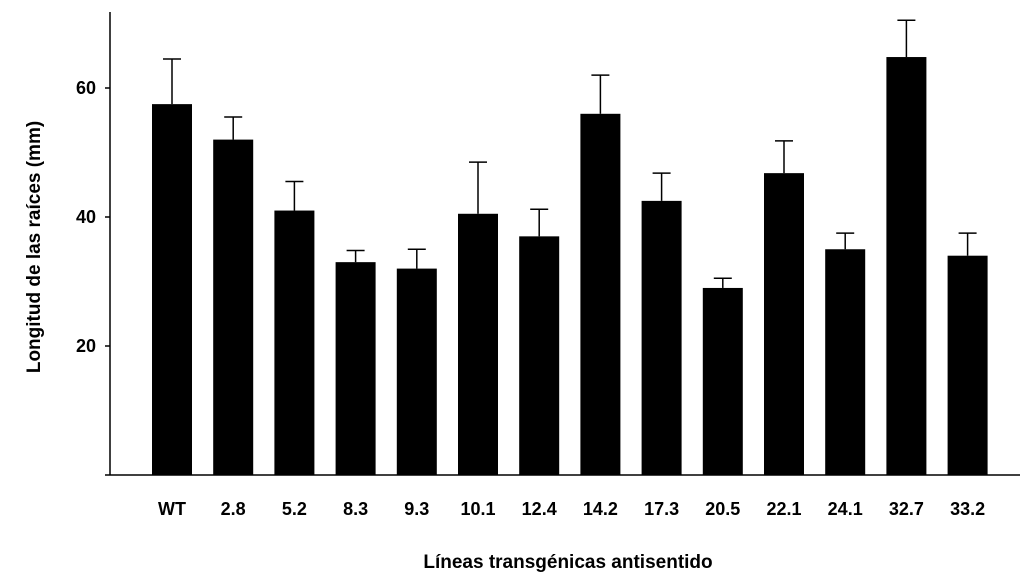  Describe the element at coordinates (416, 509) in the screenshot. I see `x-tick-label-9.3: 9.3` at that location.